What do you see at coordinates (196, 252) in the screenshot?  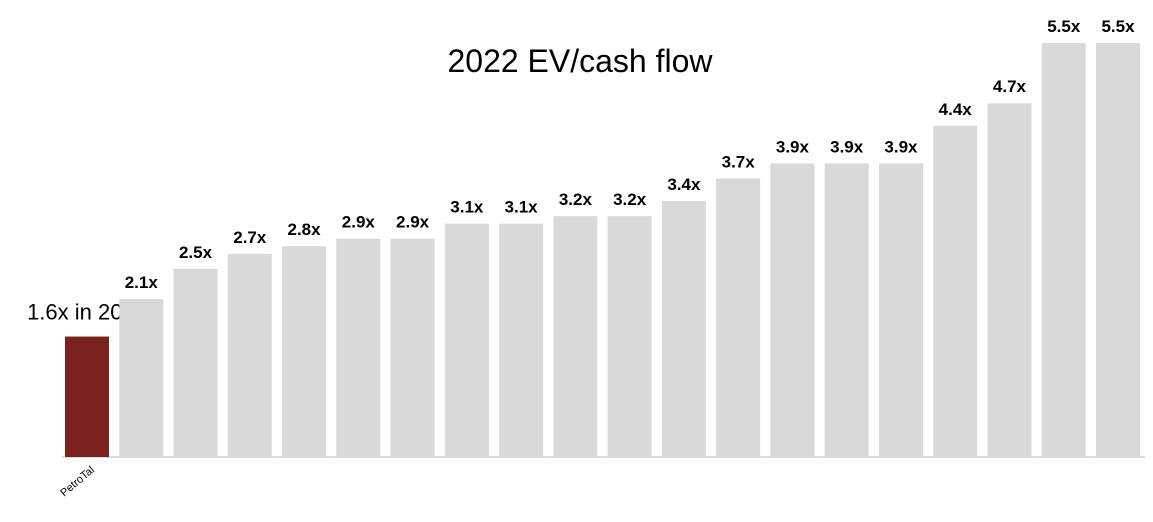 I see `value-label: 2.5x` at bounding box center [196, 252].